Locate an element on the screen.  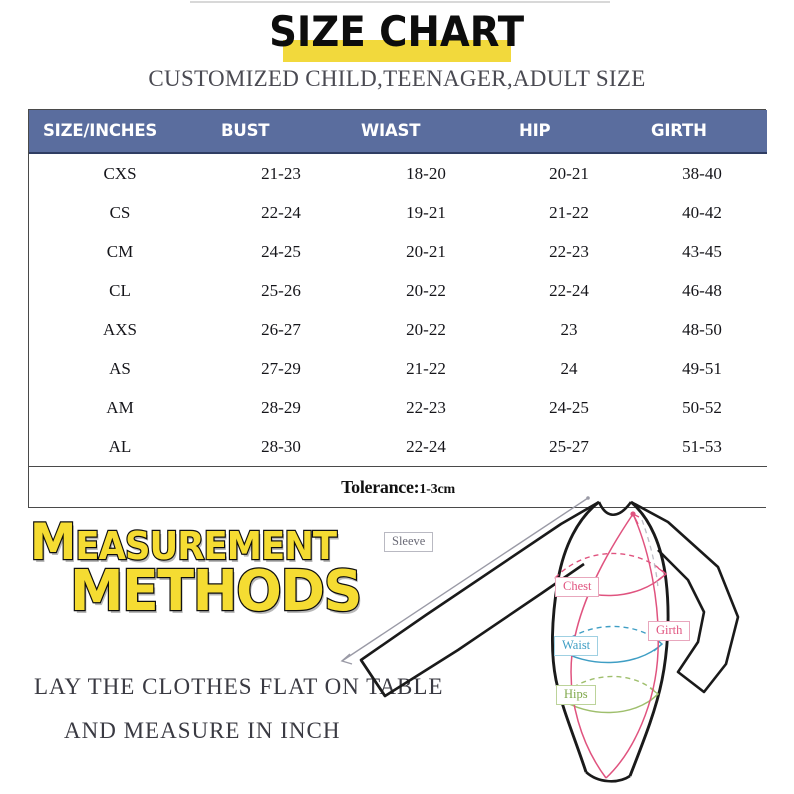
left-cuff-line is located at coordinates (373, 678).